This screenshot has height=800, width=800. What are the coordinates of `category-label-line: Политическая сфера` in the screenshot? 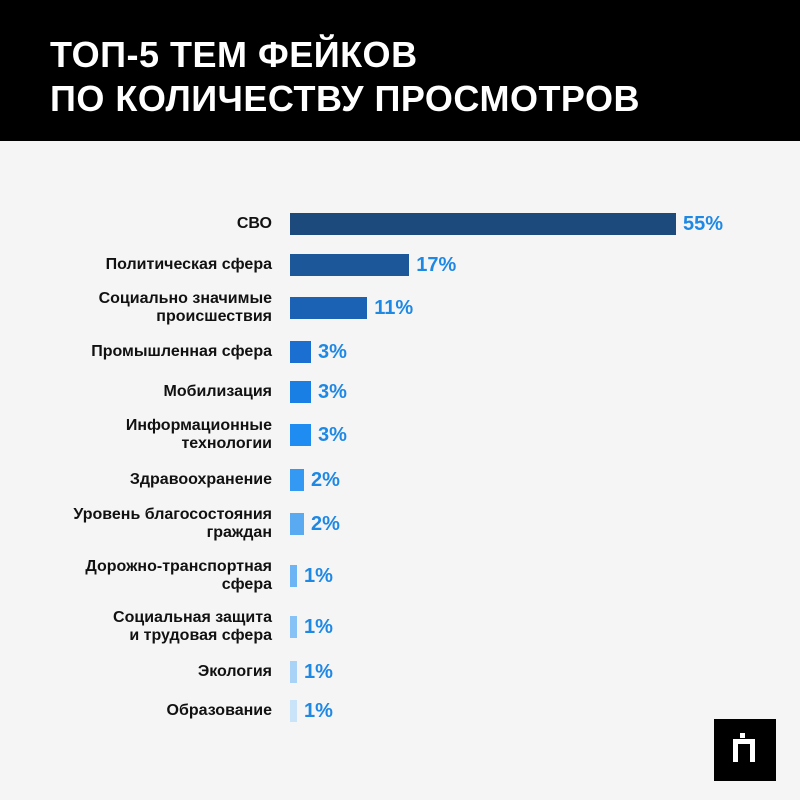 It's located at (188, 264).